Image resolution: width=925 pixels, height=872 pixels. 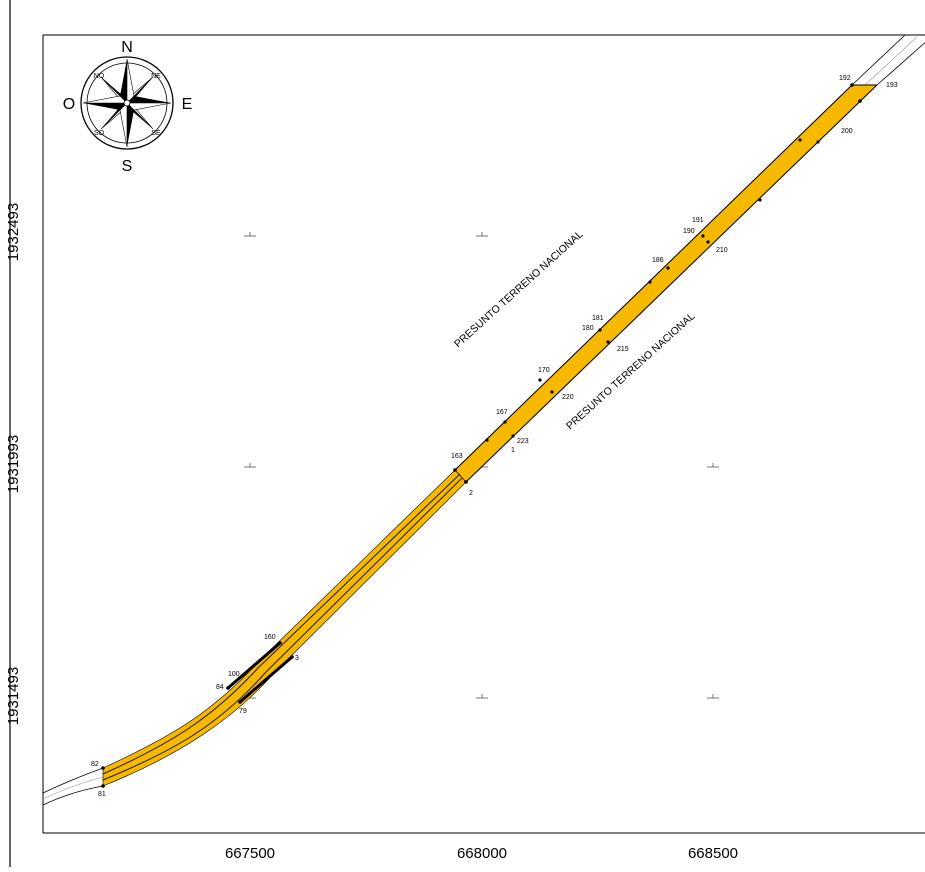 I want to click on vertex-label: 193, so click(x=892, y=85).